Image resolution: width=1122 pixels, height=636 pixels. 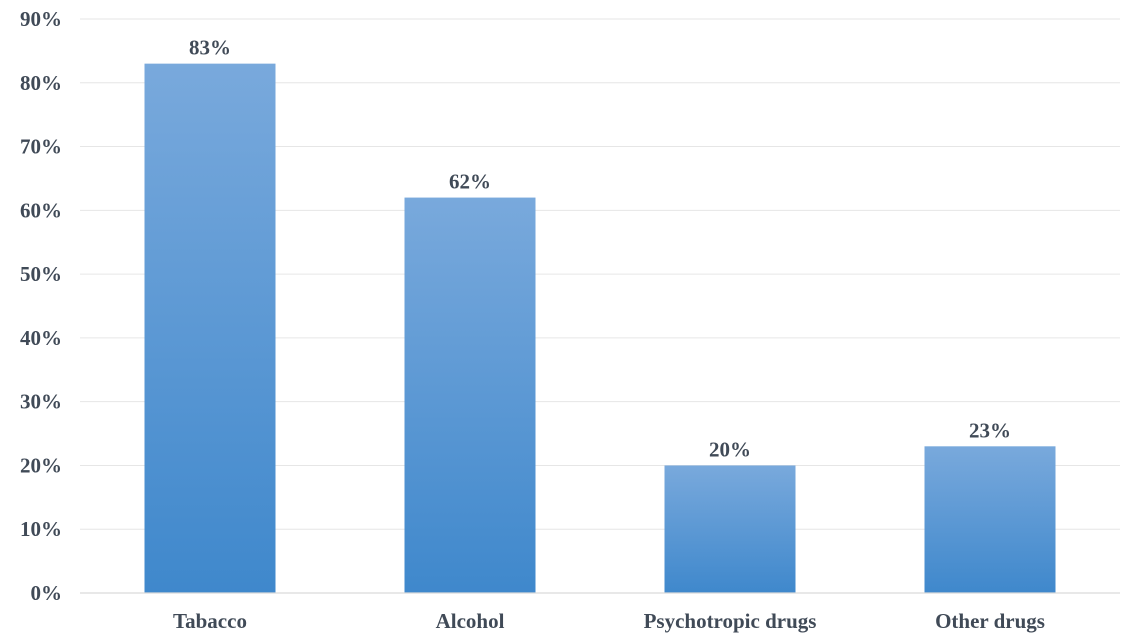 I want to click on y-axis-tick-labels: 0% 10% 20% 30% 40% 50% 60% 70% 80% 90%, so click(x=41, y=306).